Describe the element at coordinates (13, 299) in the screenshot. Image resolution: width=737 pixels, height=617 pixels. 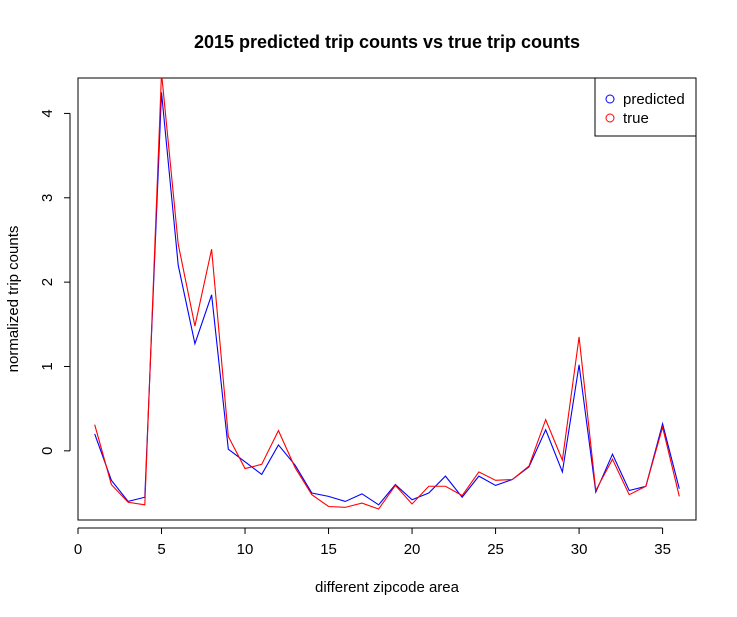
I see `y-axis-label: normalized trip counts` at that location.